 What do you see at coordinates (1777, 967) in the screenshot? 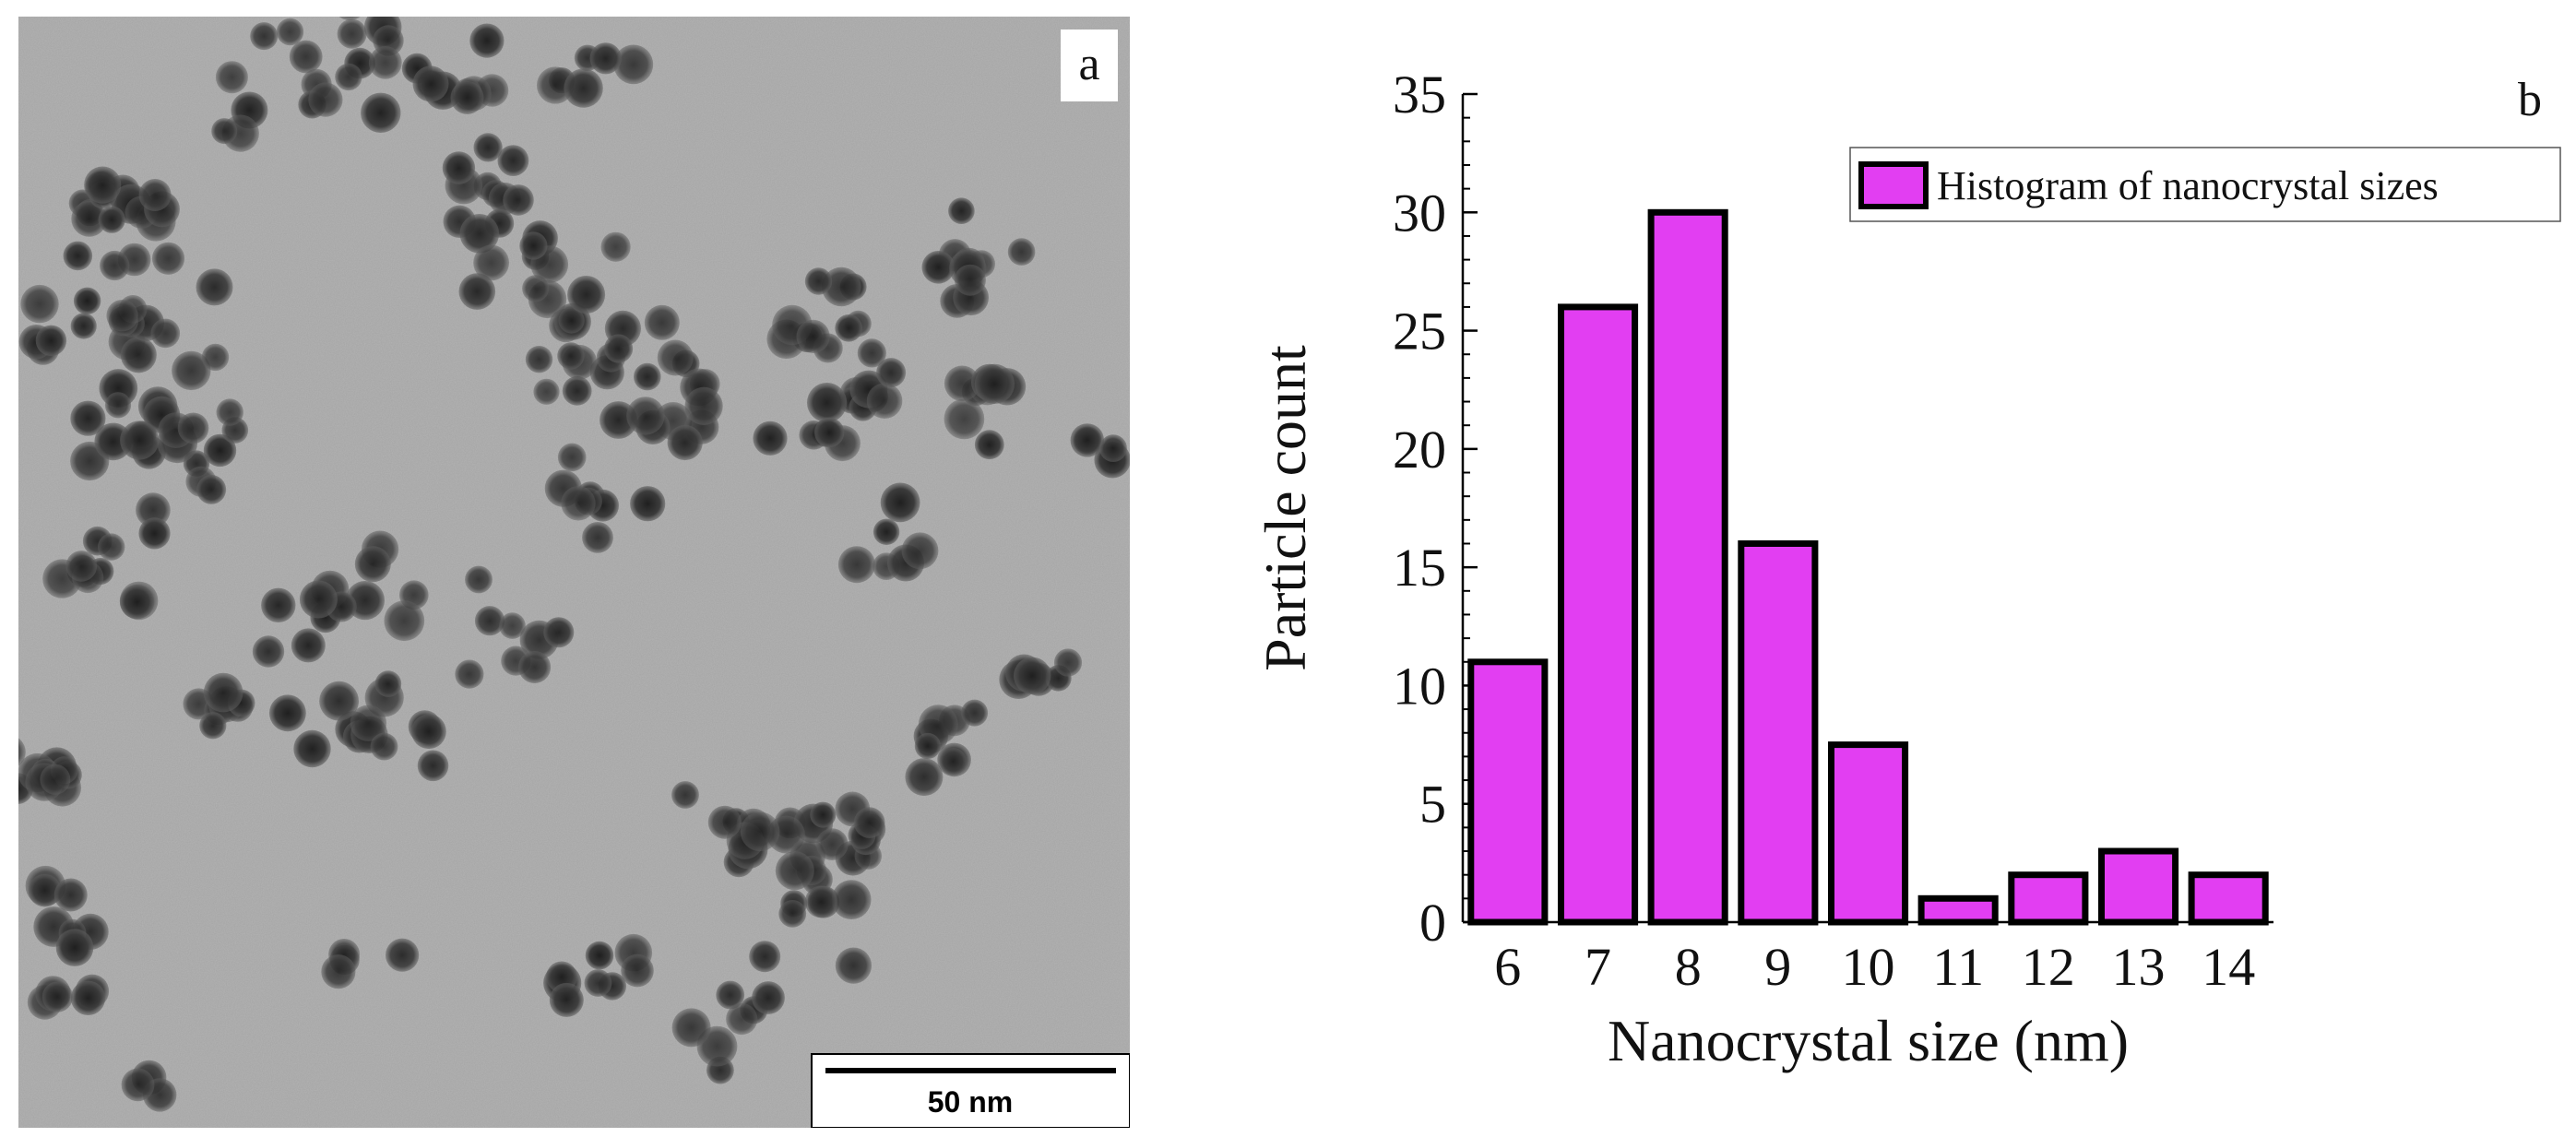
I see `x-tick-label: 9` at bounding box center [1777, 967].